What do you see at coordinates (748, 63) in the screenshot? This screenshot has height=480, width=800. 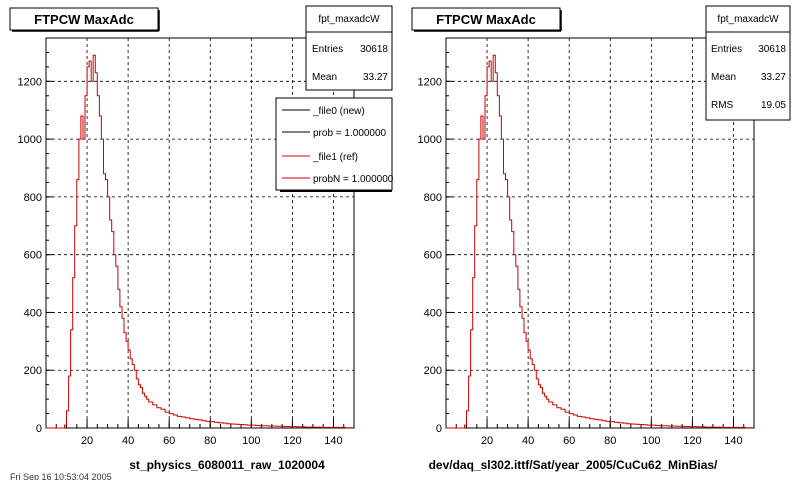 I see `stats-box-right` at bounding box center [748, 63].